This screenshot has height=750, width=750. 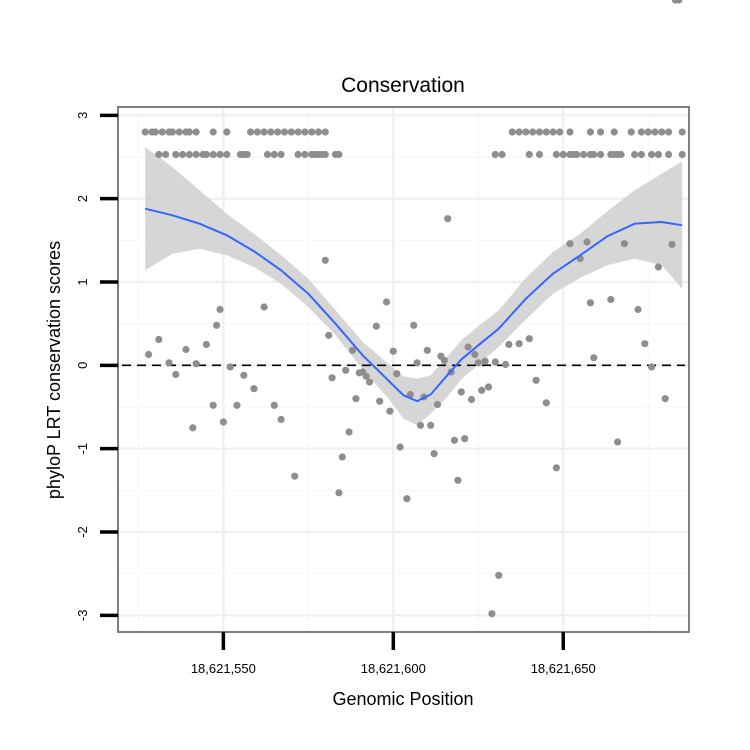 What do you see at coordinates (82, 281) in the screenshot?
I see `y-tick-label: 1` at bounding box center [82, 281].